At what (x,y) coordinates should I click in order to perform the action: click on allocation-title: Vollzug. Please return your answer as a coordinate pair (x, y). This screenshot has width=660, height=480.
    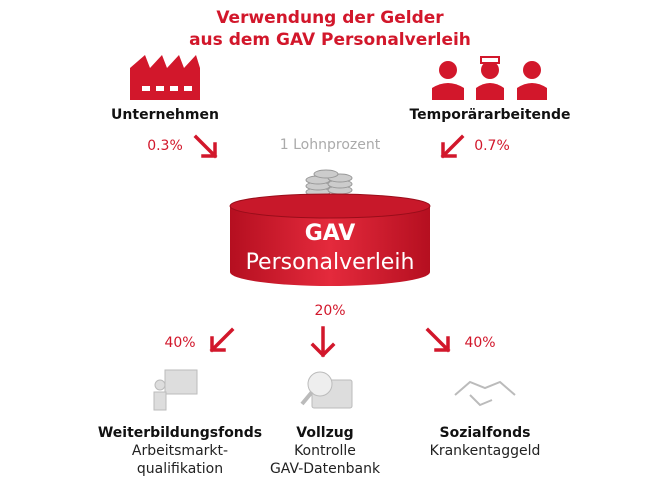
    Looking at the image, I should click on (324, 433).